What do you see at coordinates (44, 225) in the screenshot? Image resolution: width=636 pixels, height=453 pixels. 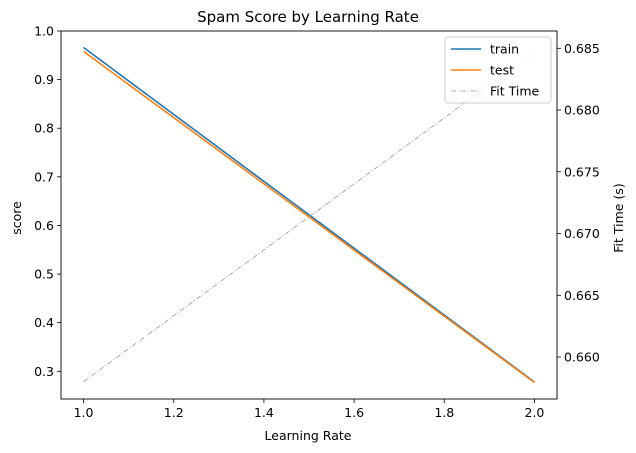 I see `y-tick-label: 0.6` at bounding box center [44, 225].